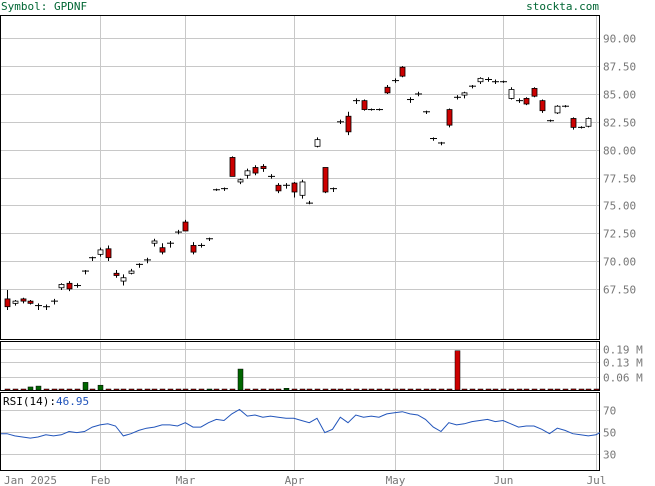 This screenshot has width=655, height=486. I want to click on date-axis: Jan 2025 Feb Mar Apr May Jun Jul, so click(305, 480).